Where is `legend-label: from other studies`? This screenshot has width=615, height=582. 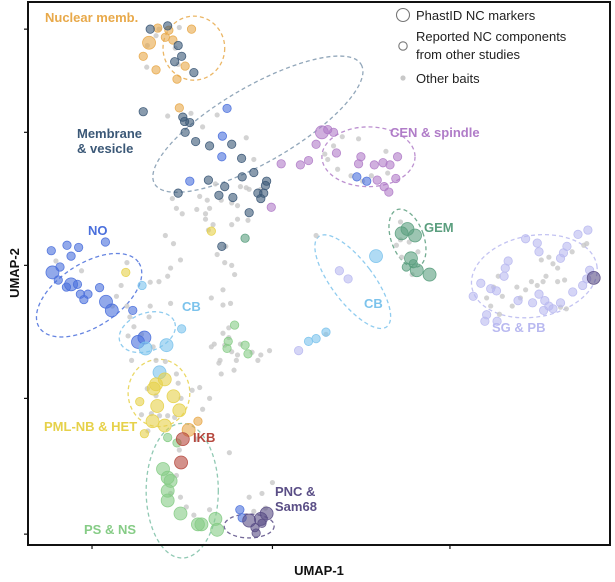 legend-label: from other studies is located at coordinates (468, 54).